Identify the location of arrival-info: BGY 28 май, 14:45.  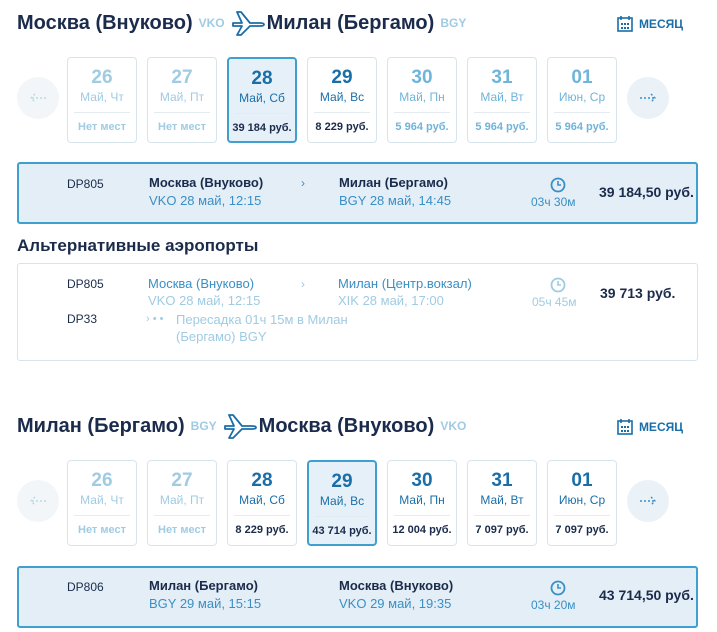
(395, 200).